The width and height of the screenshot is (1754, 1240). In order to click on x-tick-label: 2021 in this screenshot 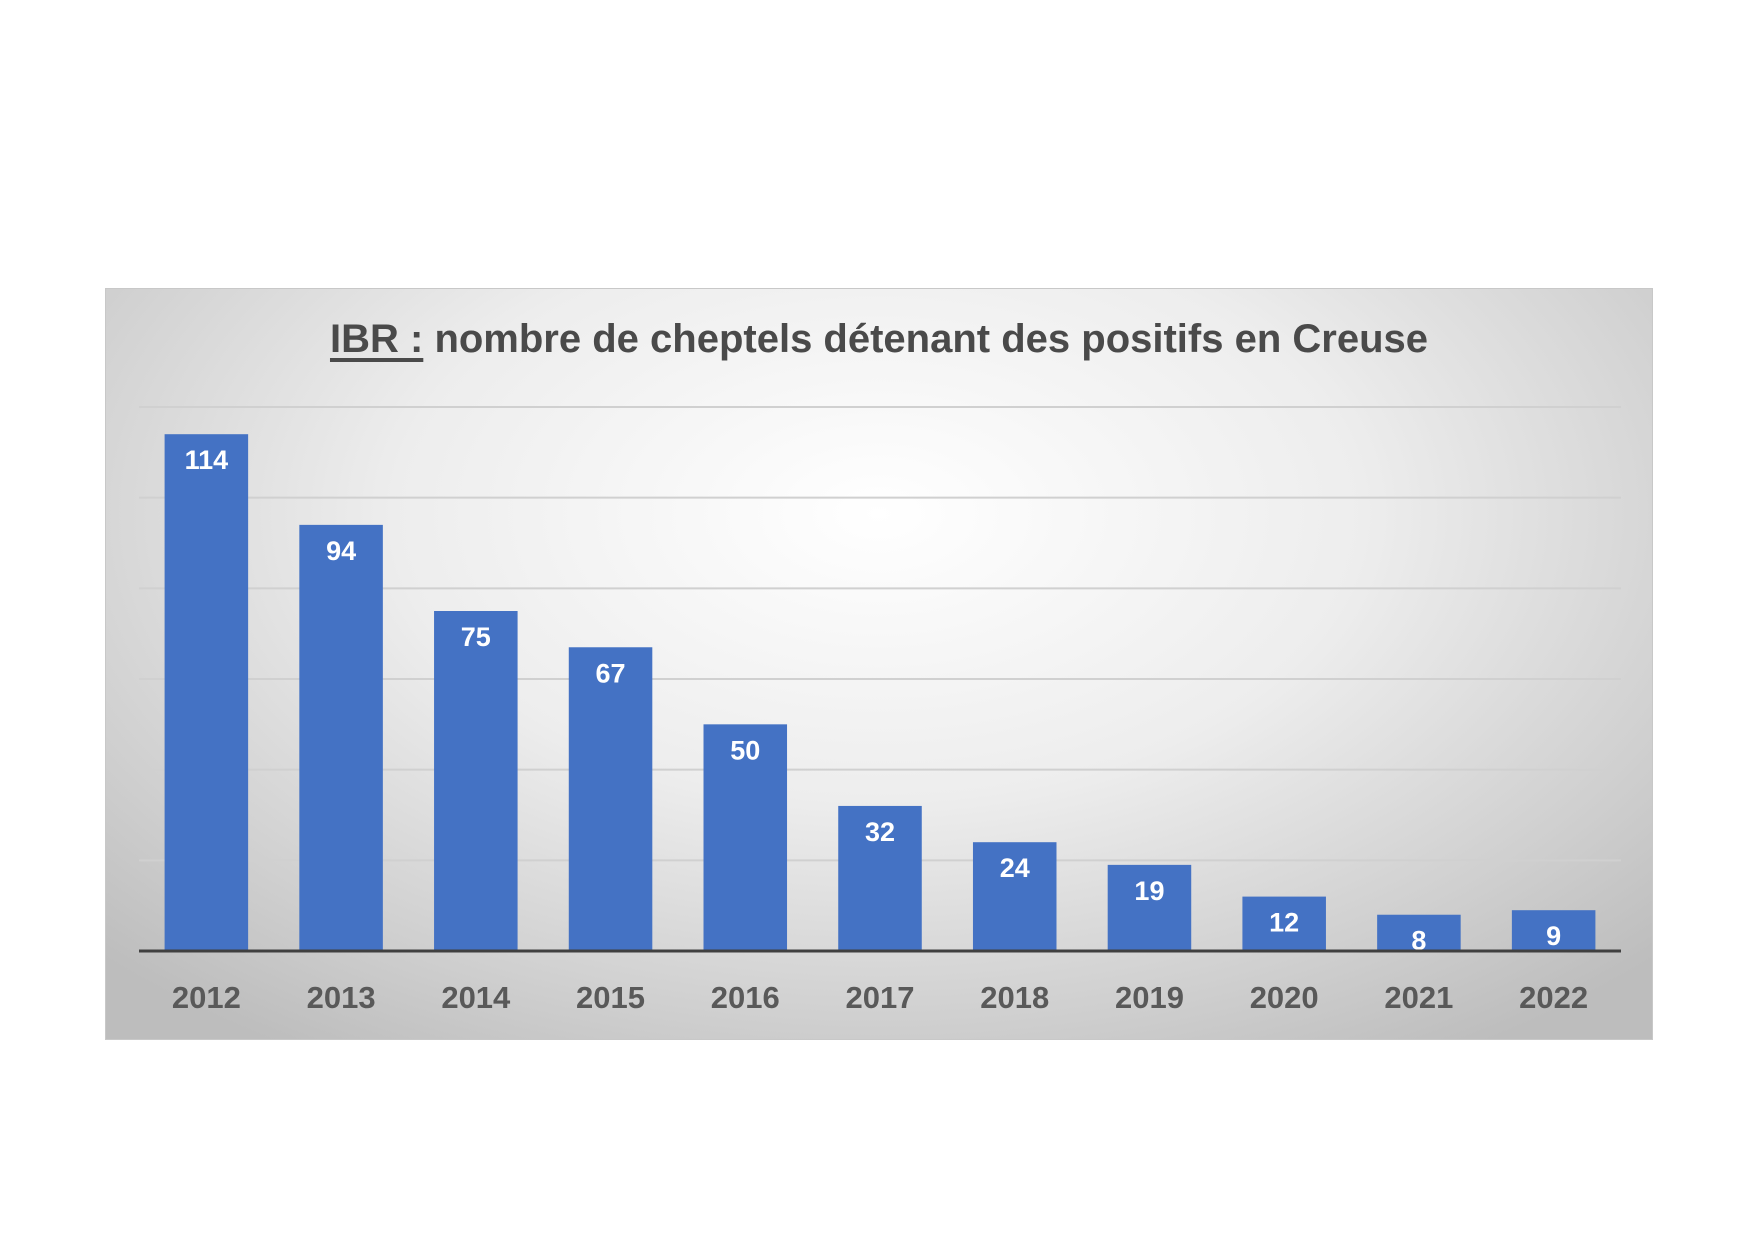, I will do `click(1418, 997)`.